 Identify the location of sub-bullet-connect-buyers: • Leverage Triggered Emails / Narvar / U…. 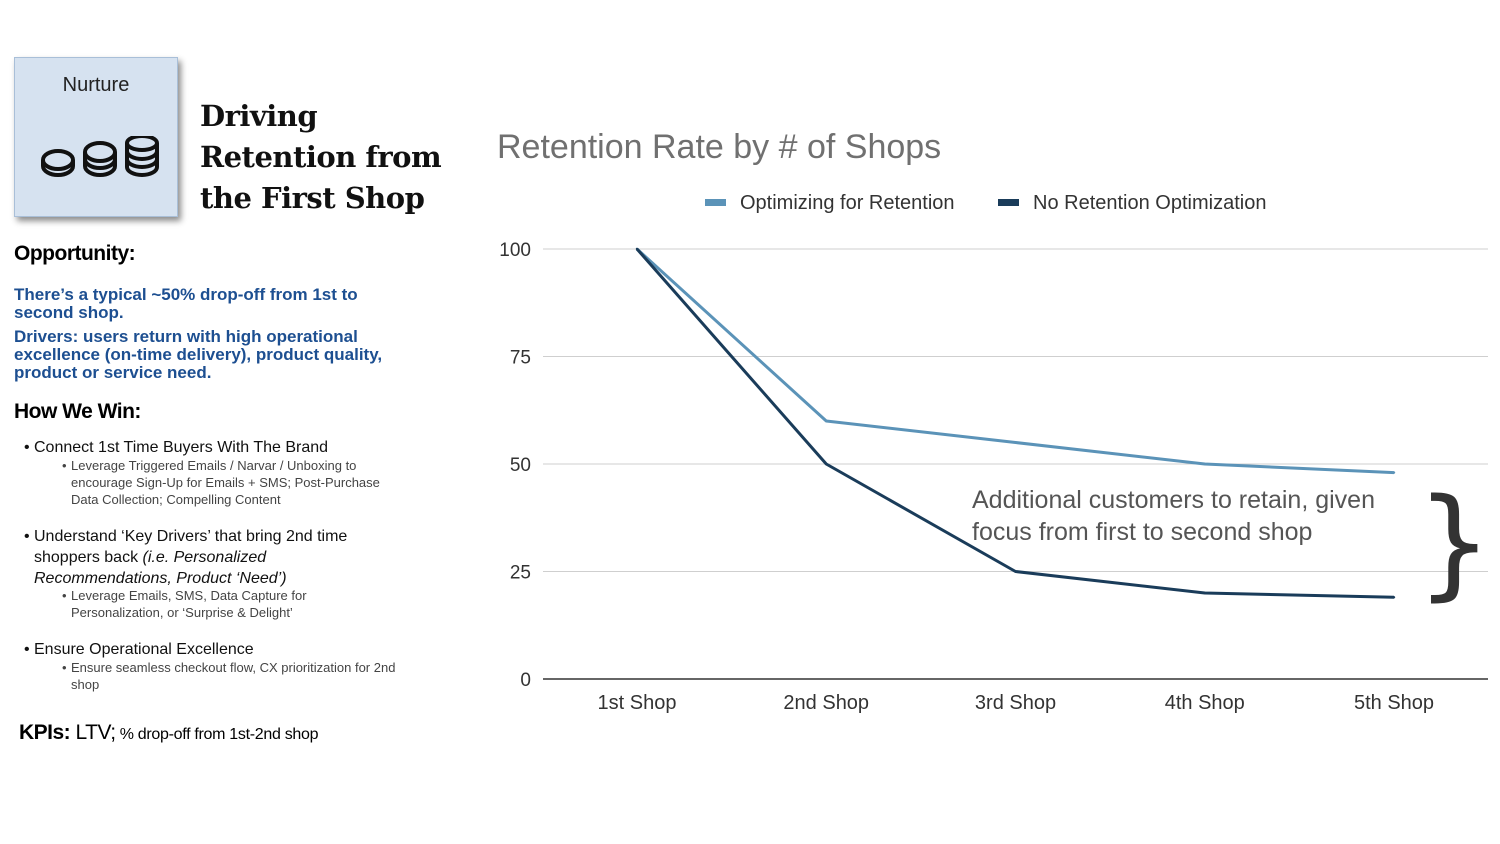
(229, 482).